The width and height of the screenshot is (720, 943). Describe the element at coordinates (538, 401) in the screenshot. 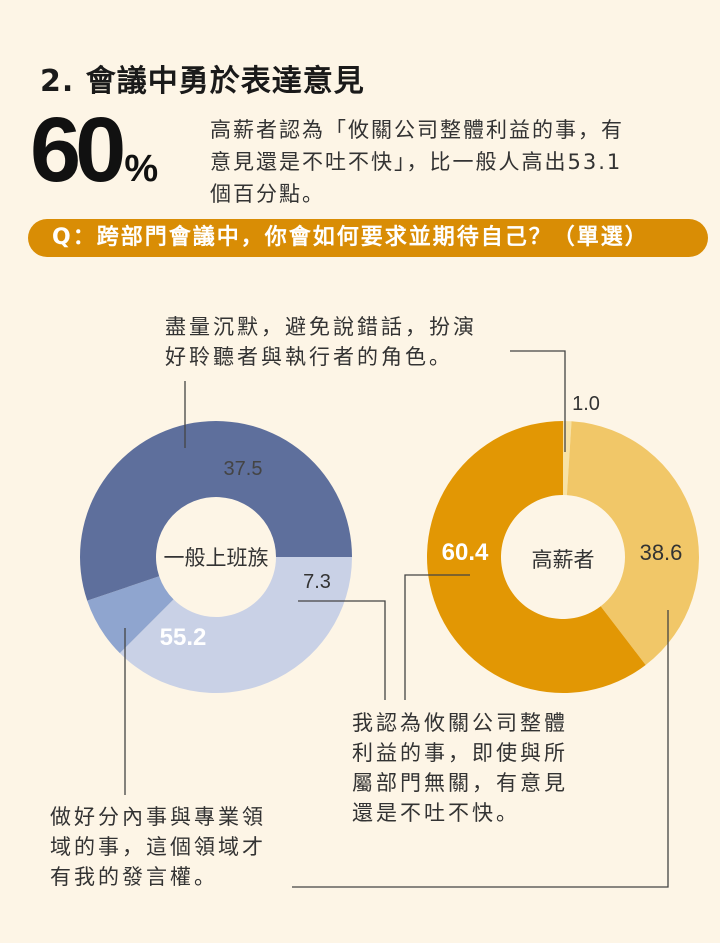

I see `leader-line-silent-high` at that location.